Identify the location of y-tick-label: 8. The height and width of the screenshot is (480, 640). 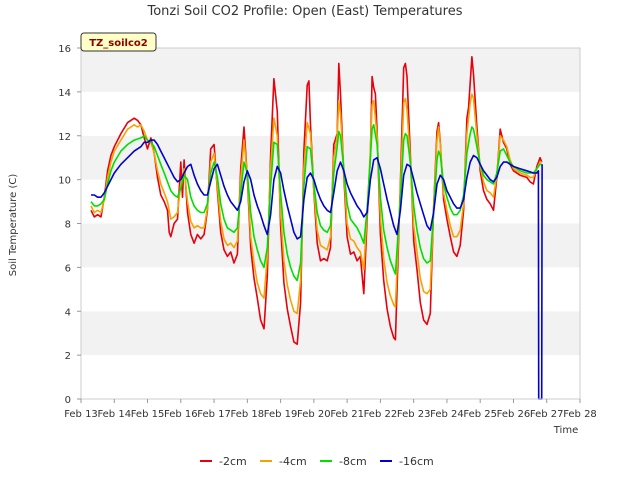
(68, 225).